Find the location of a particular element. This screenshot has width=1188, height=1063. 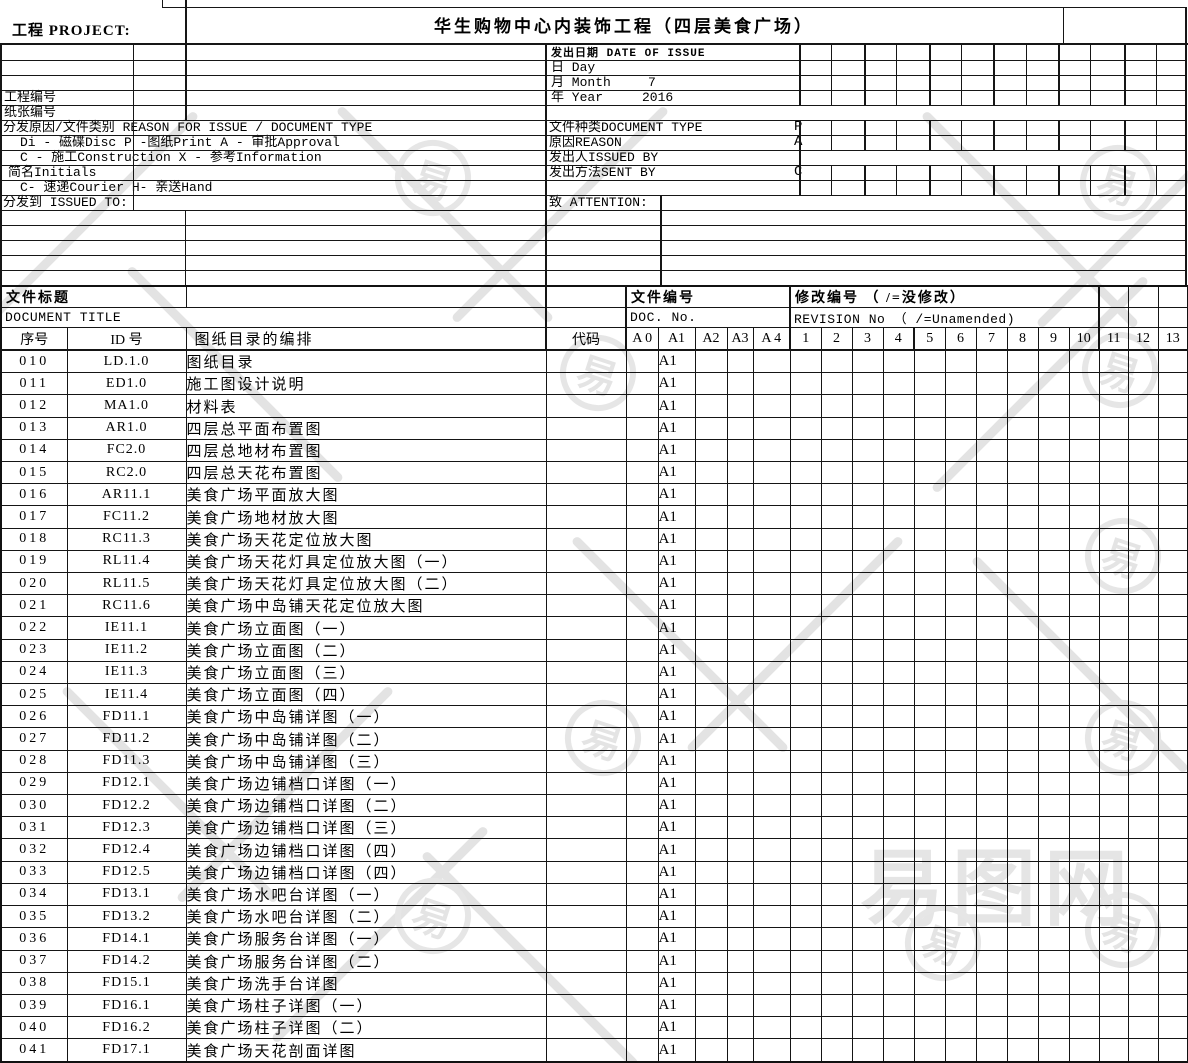

table-row: 031 FD12.3 美食广场边铺档口详图（三） A1 is located at coordinates (594, 828).